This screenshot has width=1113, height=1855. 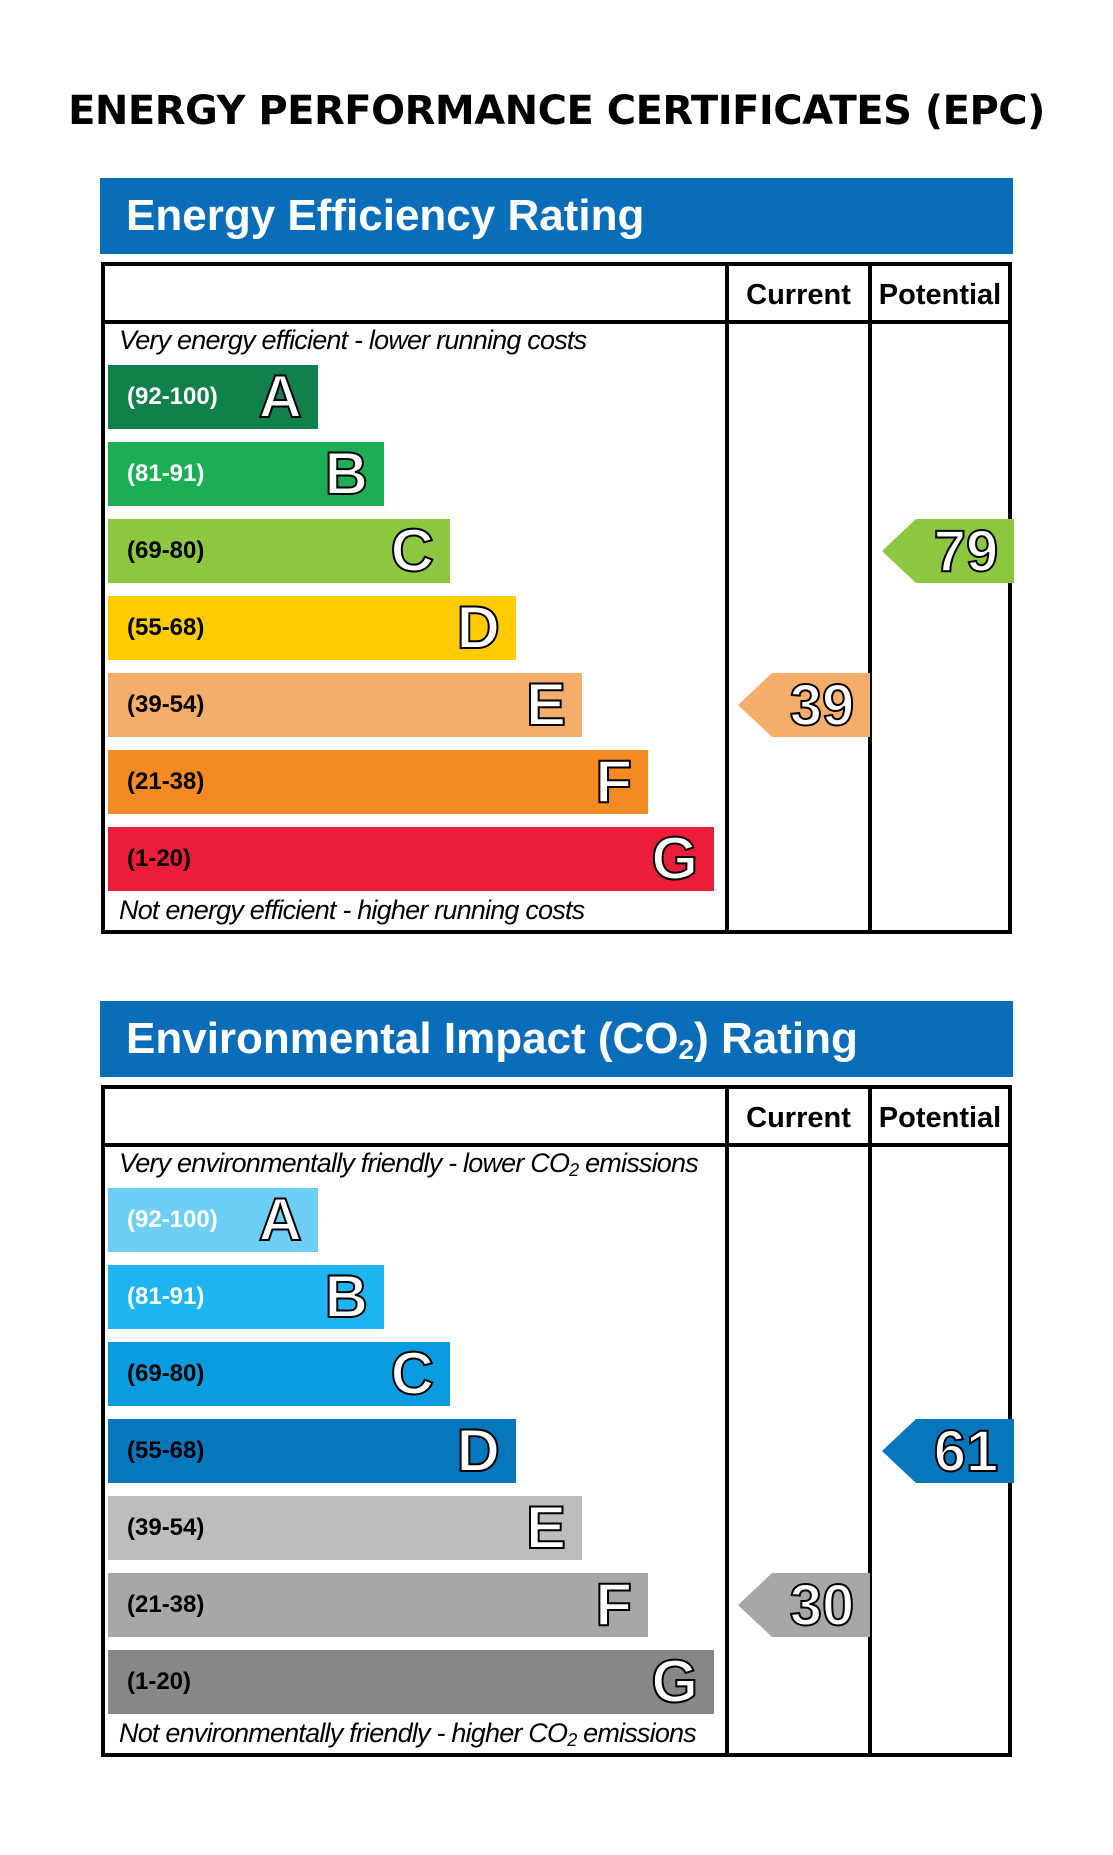 What do you see at coordinates (385, 215) in the screenshot?
I see `section-title: Energy Efficiency Rating` at bounding box center [385, 215].